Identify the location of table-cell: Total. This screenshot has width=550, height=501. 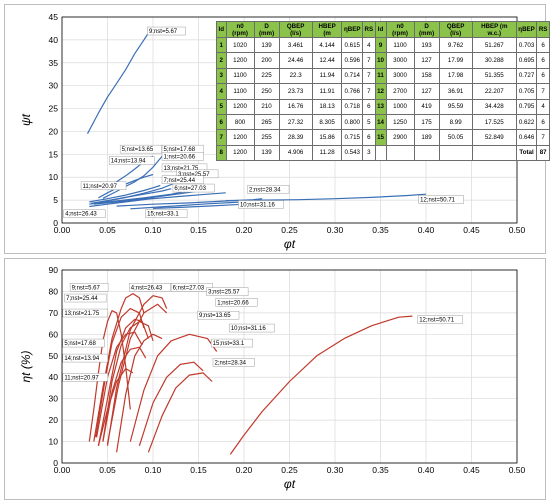
(526, 153).